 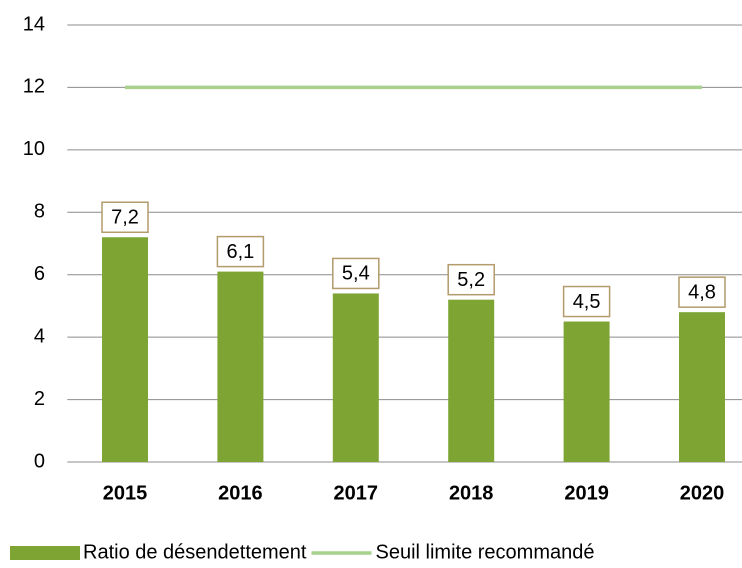 What do you see at coordinates (39, 461) in the screenshot?
I see `y-tick-label: 0` at bounding box center [39, 461].